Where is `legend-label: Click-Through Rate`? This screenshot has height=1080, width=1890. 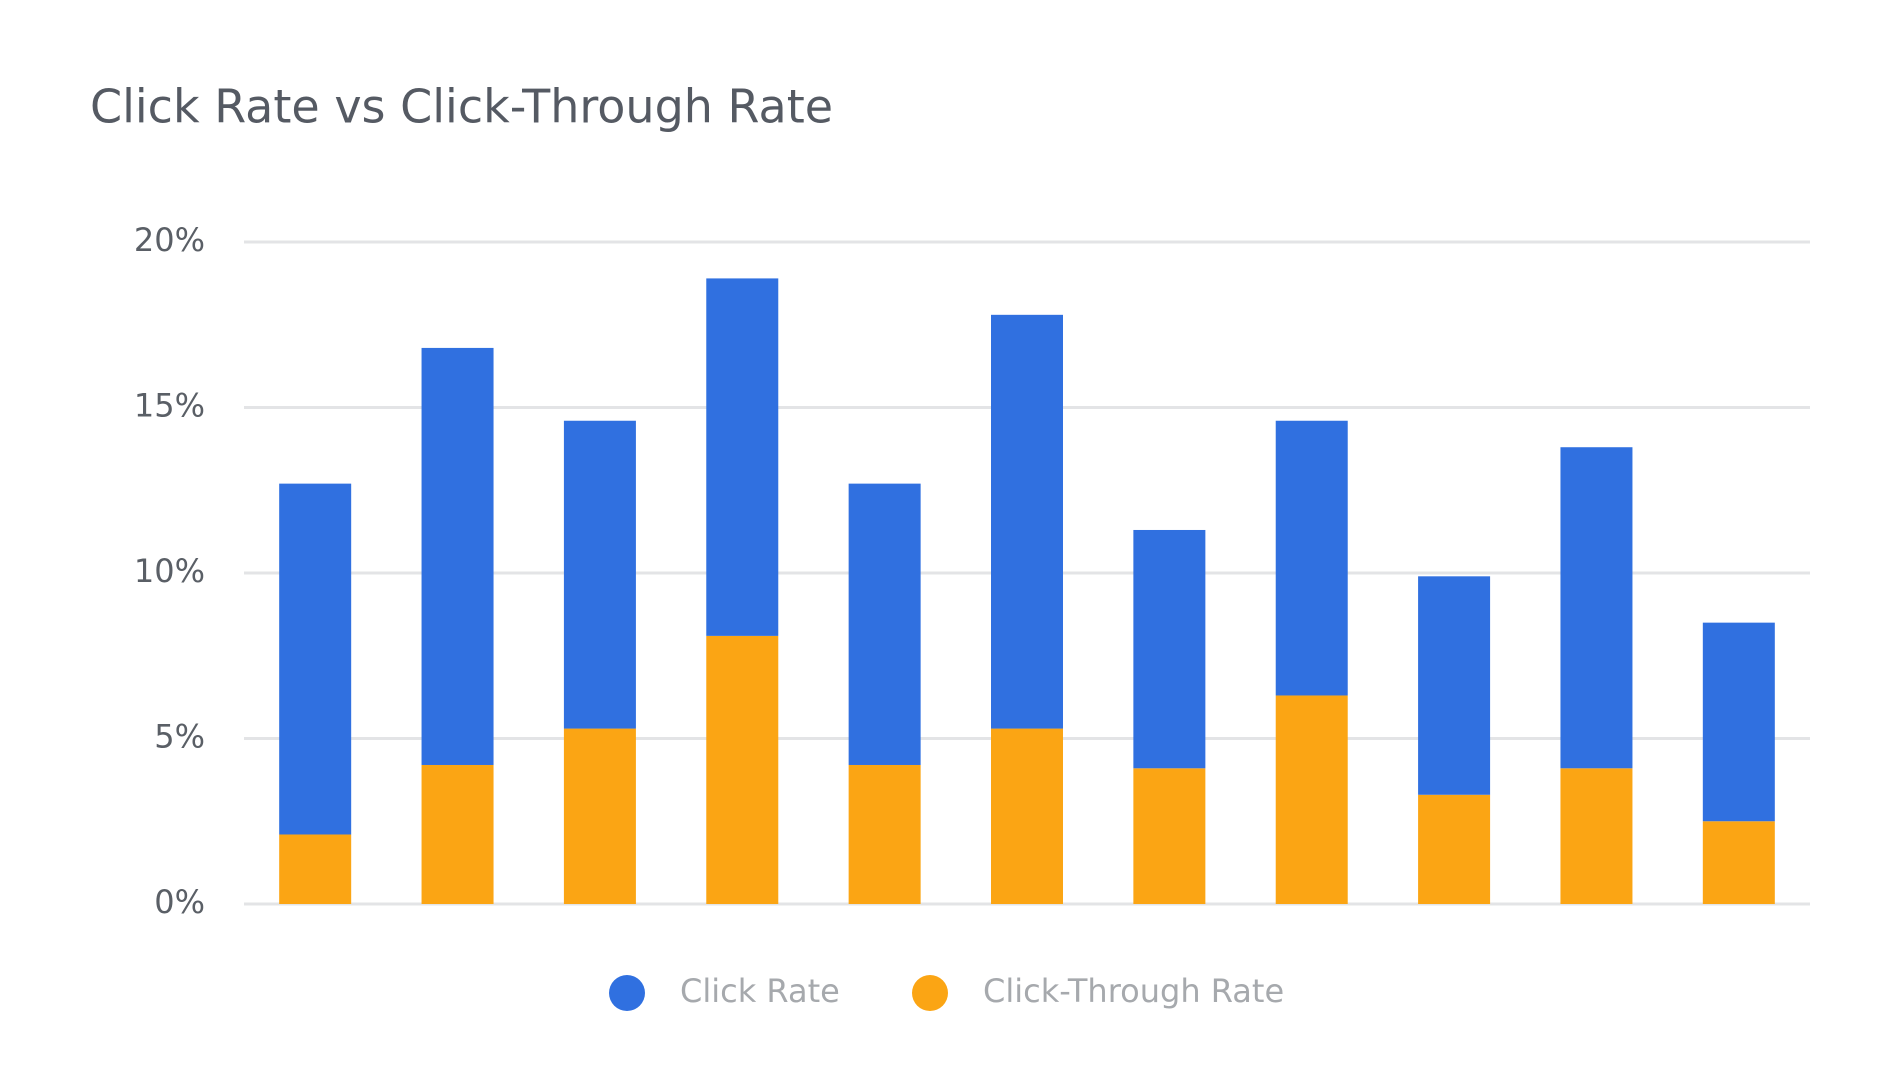
legend-label: Click-Through Rate is located at coordinates (1133, 991).